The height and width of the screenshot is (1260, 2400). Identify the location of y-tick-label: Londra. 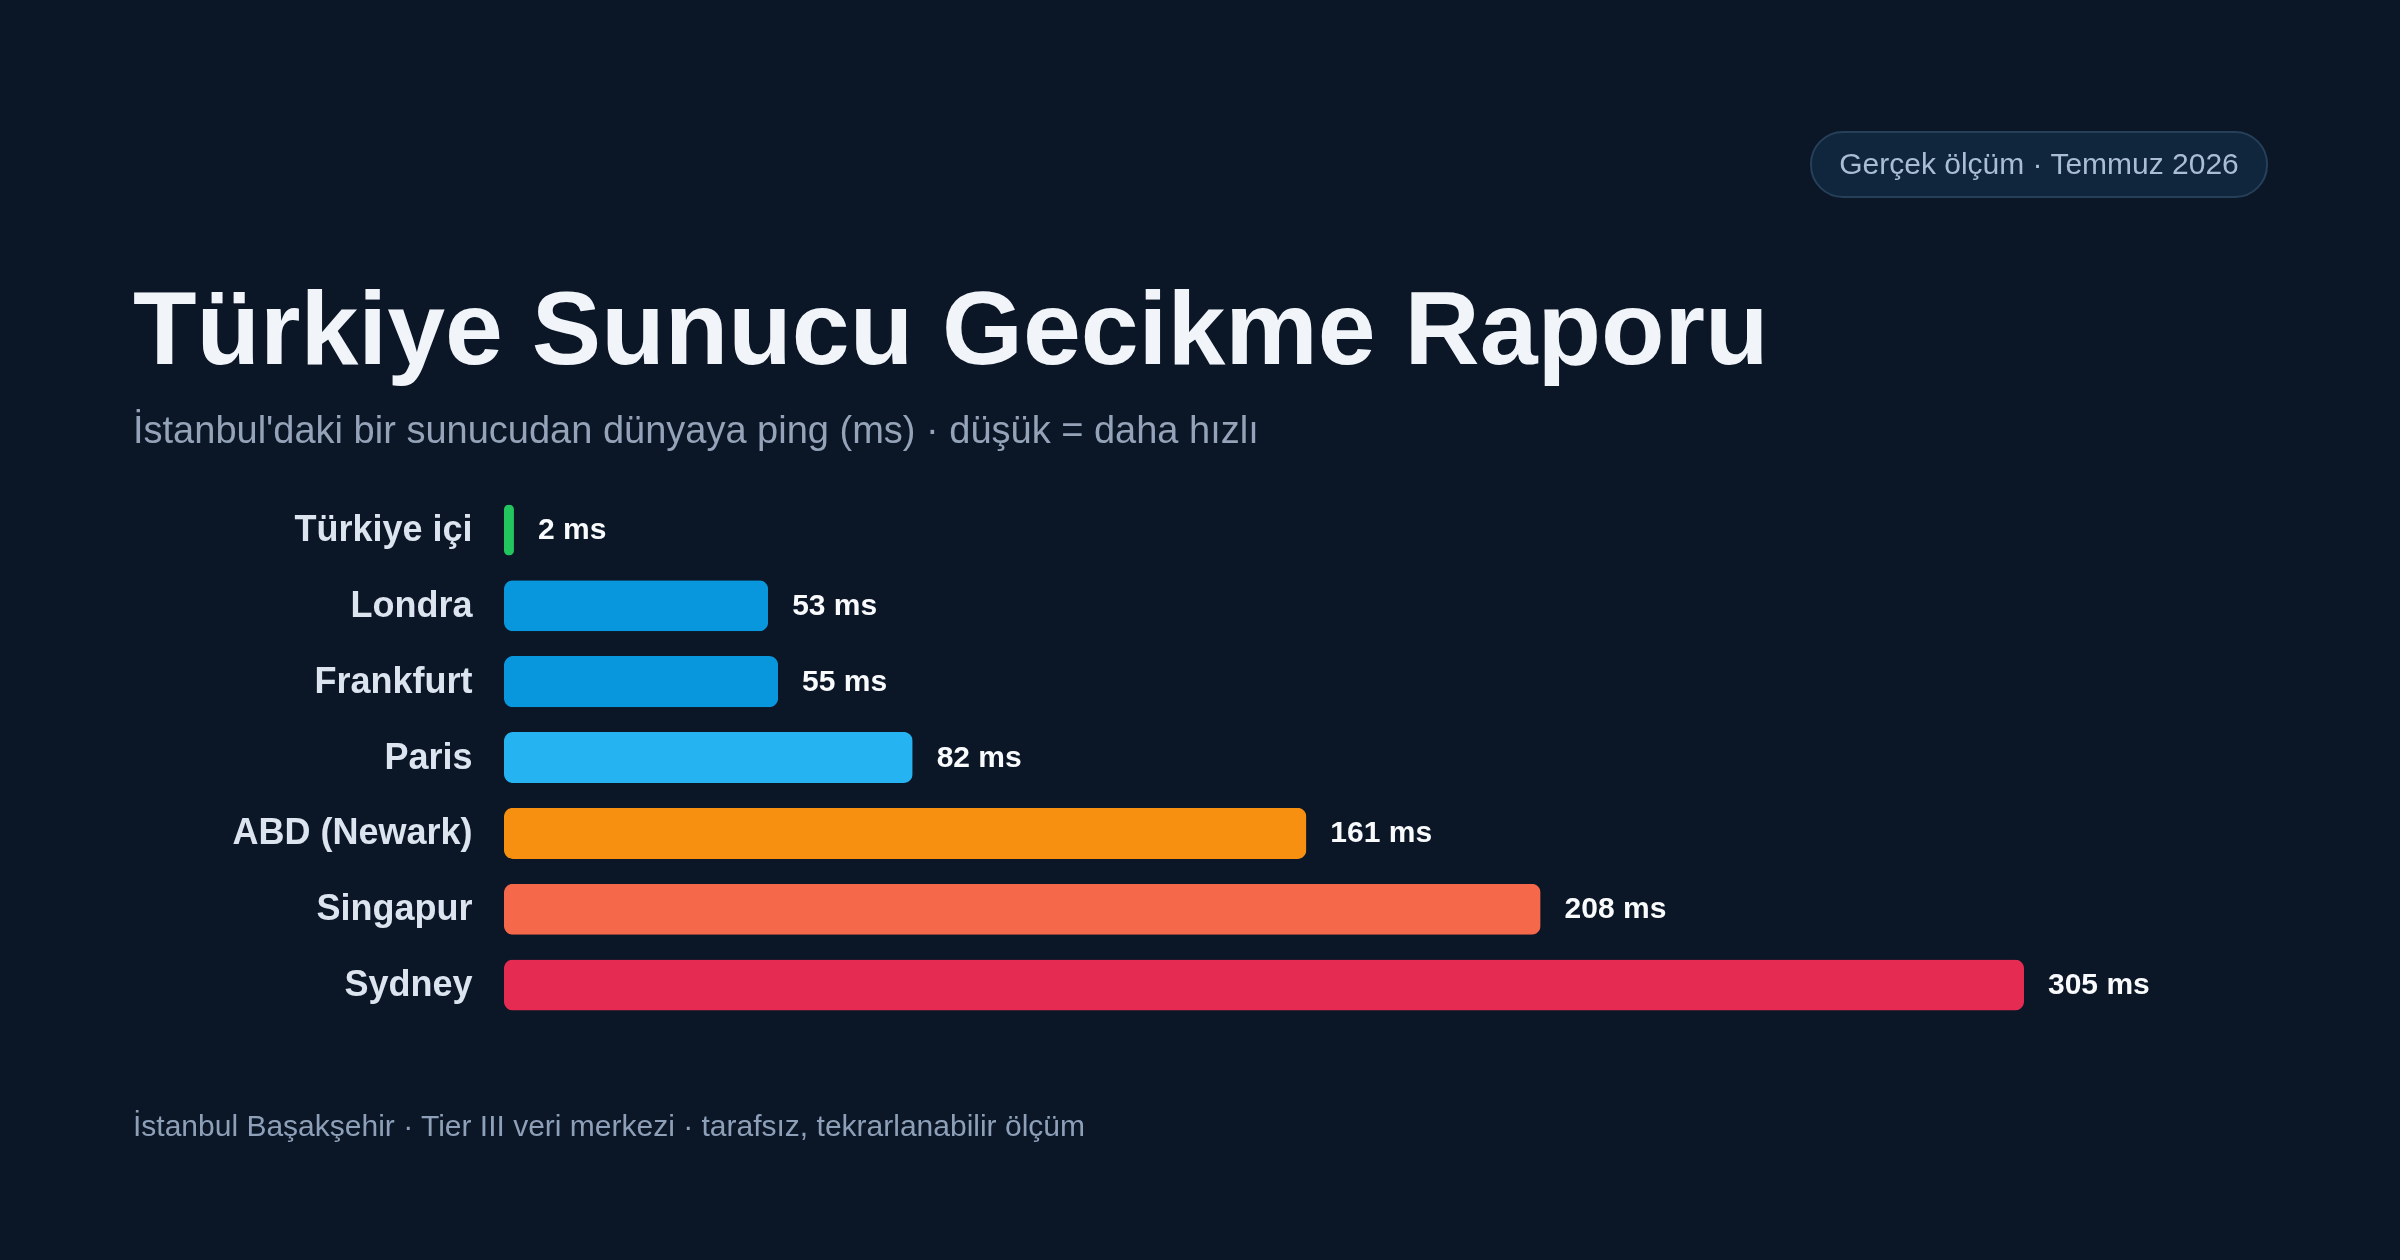
(412, 604).